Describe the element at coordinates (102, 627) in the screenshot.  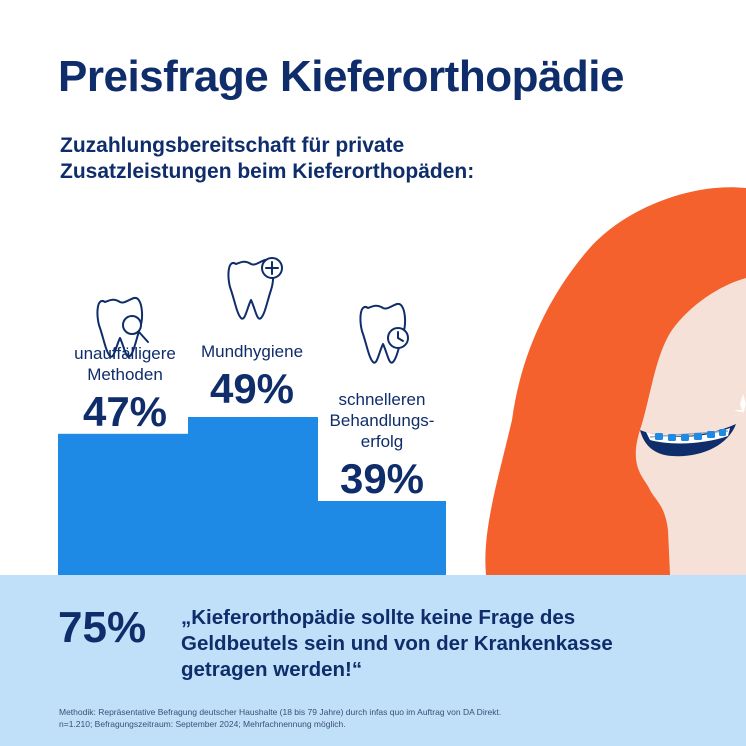
I see `quote-stat: 75%` at that location.